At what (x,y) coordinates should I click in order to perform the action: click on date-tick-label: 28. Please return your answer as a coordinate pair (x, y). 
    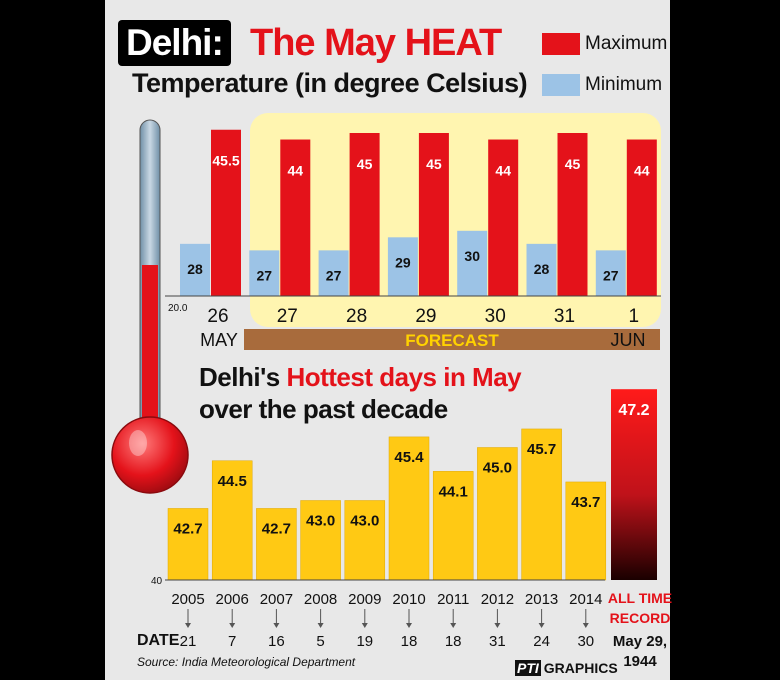
    Looking at the image, I should click on (356, 316).